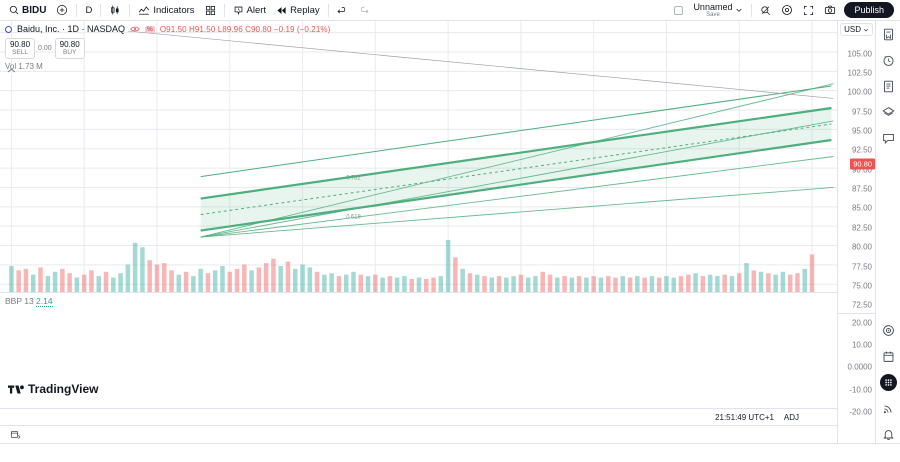  What do you see at coordinates (888, 112) in the screenshot?
I see `layers-icon` at bounding box center [888, 112].